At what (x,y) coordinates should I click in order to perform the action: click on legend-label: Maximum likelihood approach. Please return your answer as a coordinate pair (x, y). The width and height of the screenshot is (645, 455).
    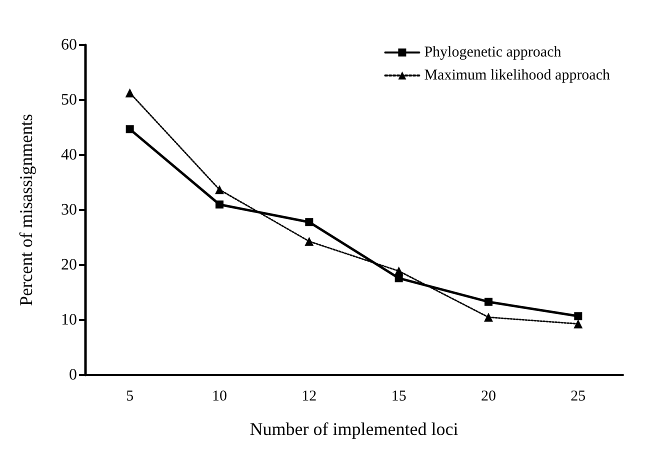
    Looking at the image, I should click on (517, 76).